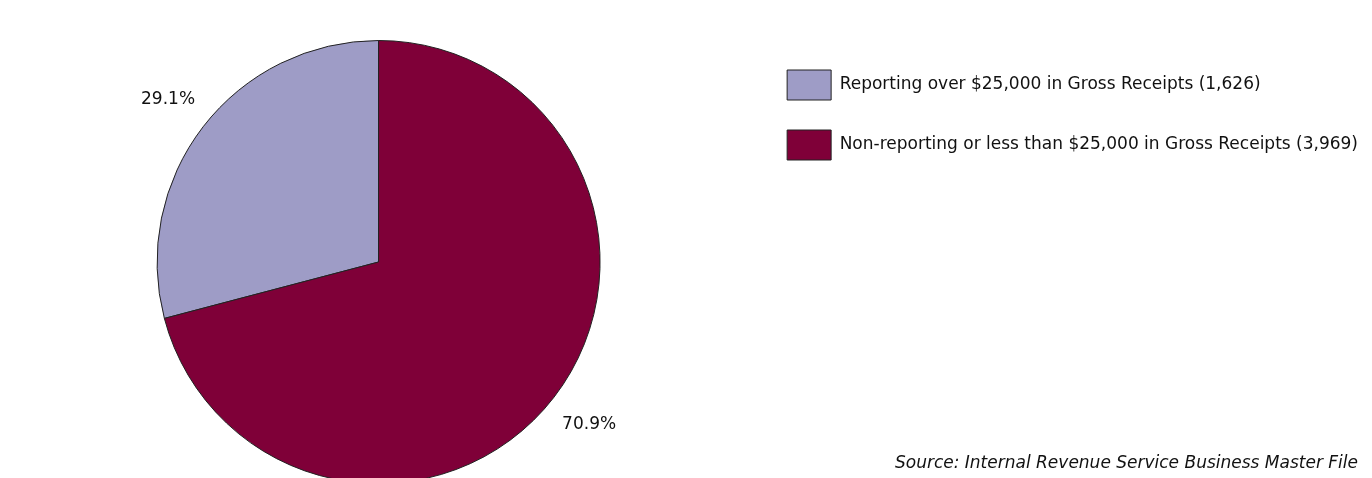 Image resolution: width=1372 pixels, height=478 pixels. What do you see at coordinates (1126, 462) in the screenshot?
I see `source-note: Source: Internal Revenue Service Business Master File` at bounding box center [1126, 462].